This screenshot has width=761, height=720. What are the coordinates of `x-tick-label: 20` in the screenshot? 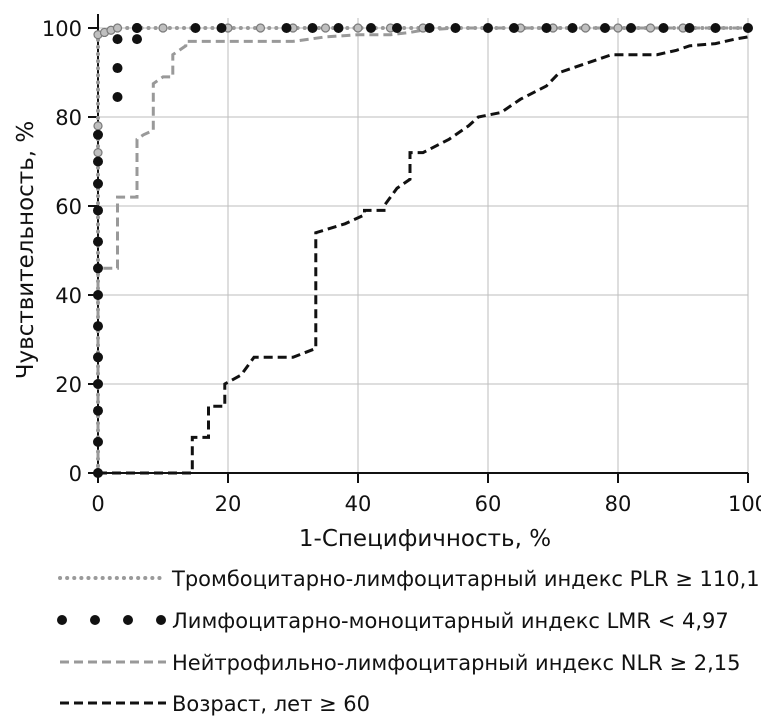 It's located at (228, 504).